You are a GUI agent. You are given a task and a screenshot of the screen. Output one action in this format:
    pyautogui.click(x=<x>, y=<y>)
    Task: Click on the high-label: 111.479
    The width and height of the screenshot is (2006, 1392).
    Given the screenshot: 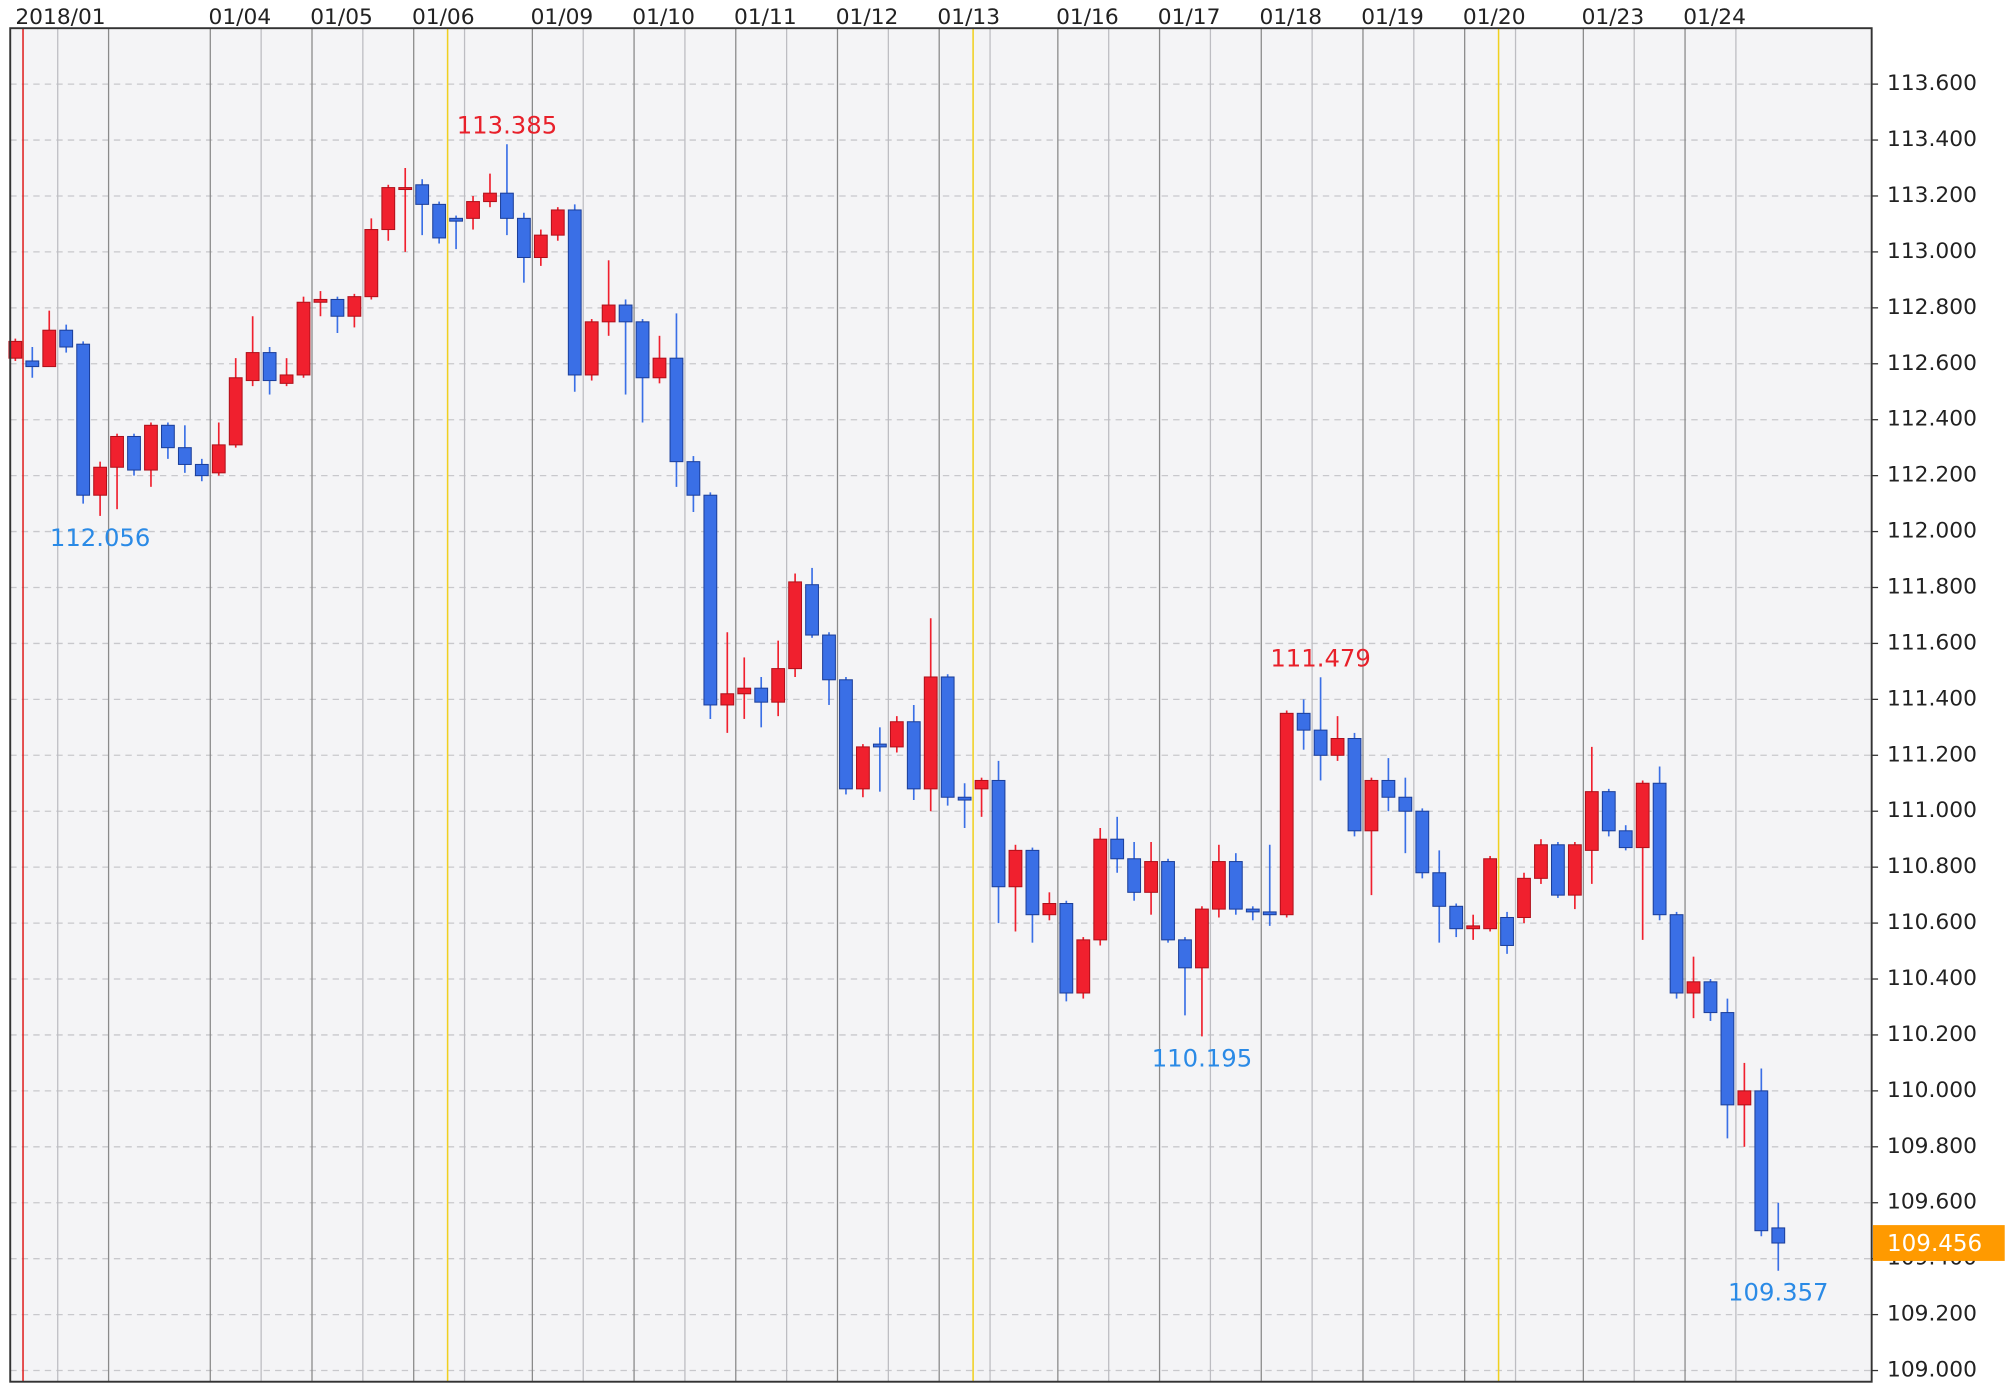 What is the action you would take?
    pyautogui.click(x=1320, y=657)
    